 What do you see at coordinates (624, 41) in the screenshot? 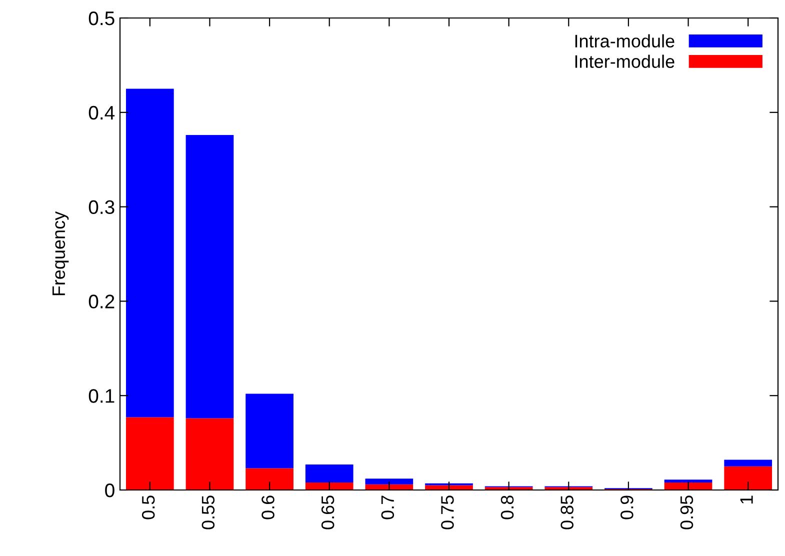
I see `legend-label: Intra-module` at bounding box center [624, 41].